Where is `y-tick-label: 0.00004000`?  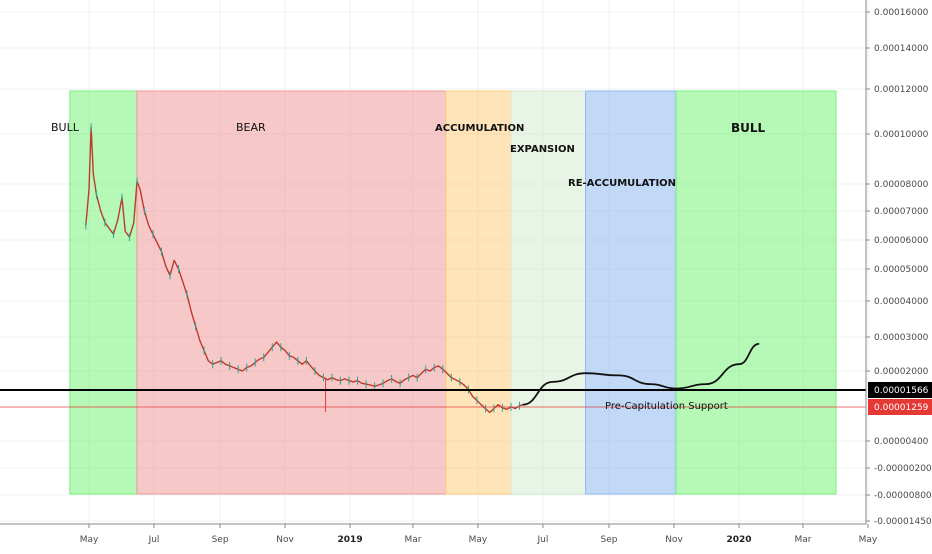 y-tick-label: 0.00004000 is located at coordinates (901, 302).